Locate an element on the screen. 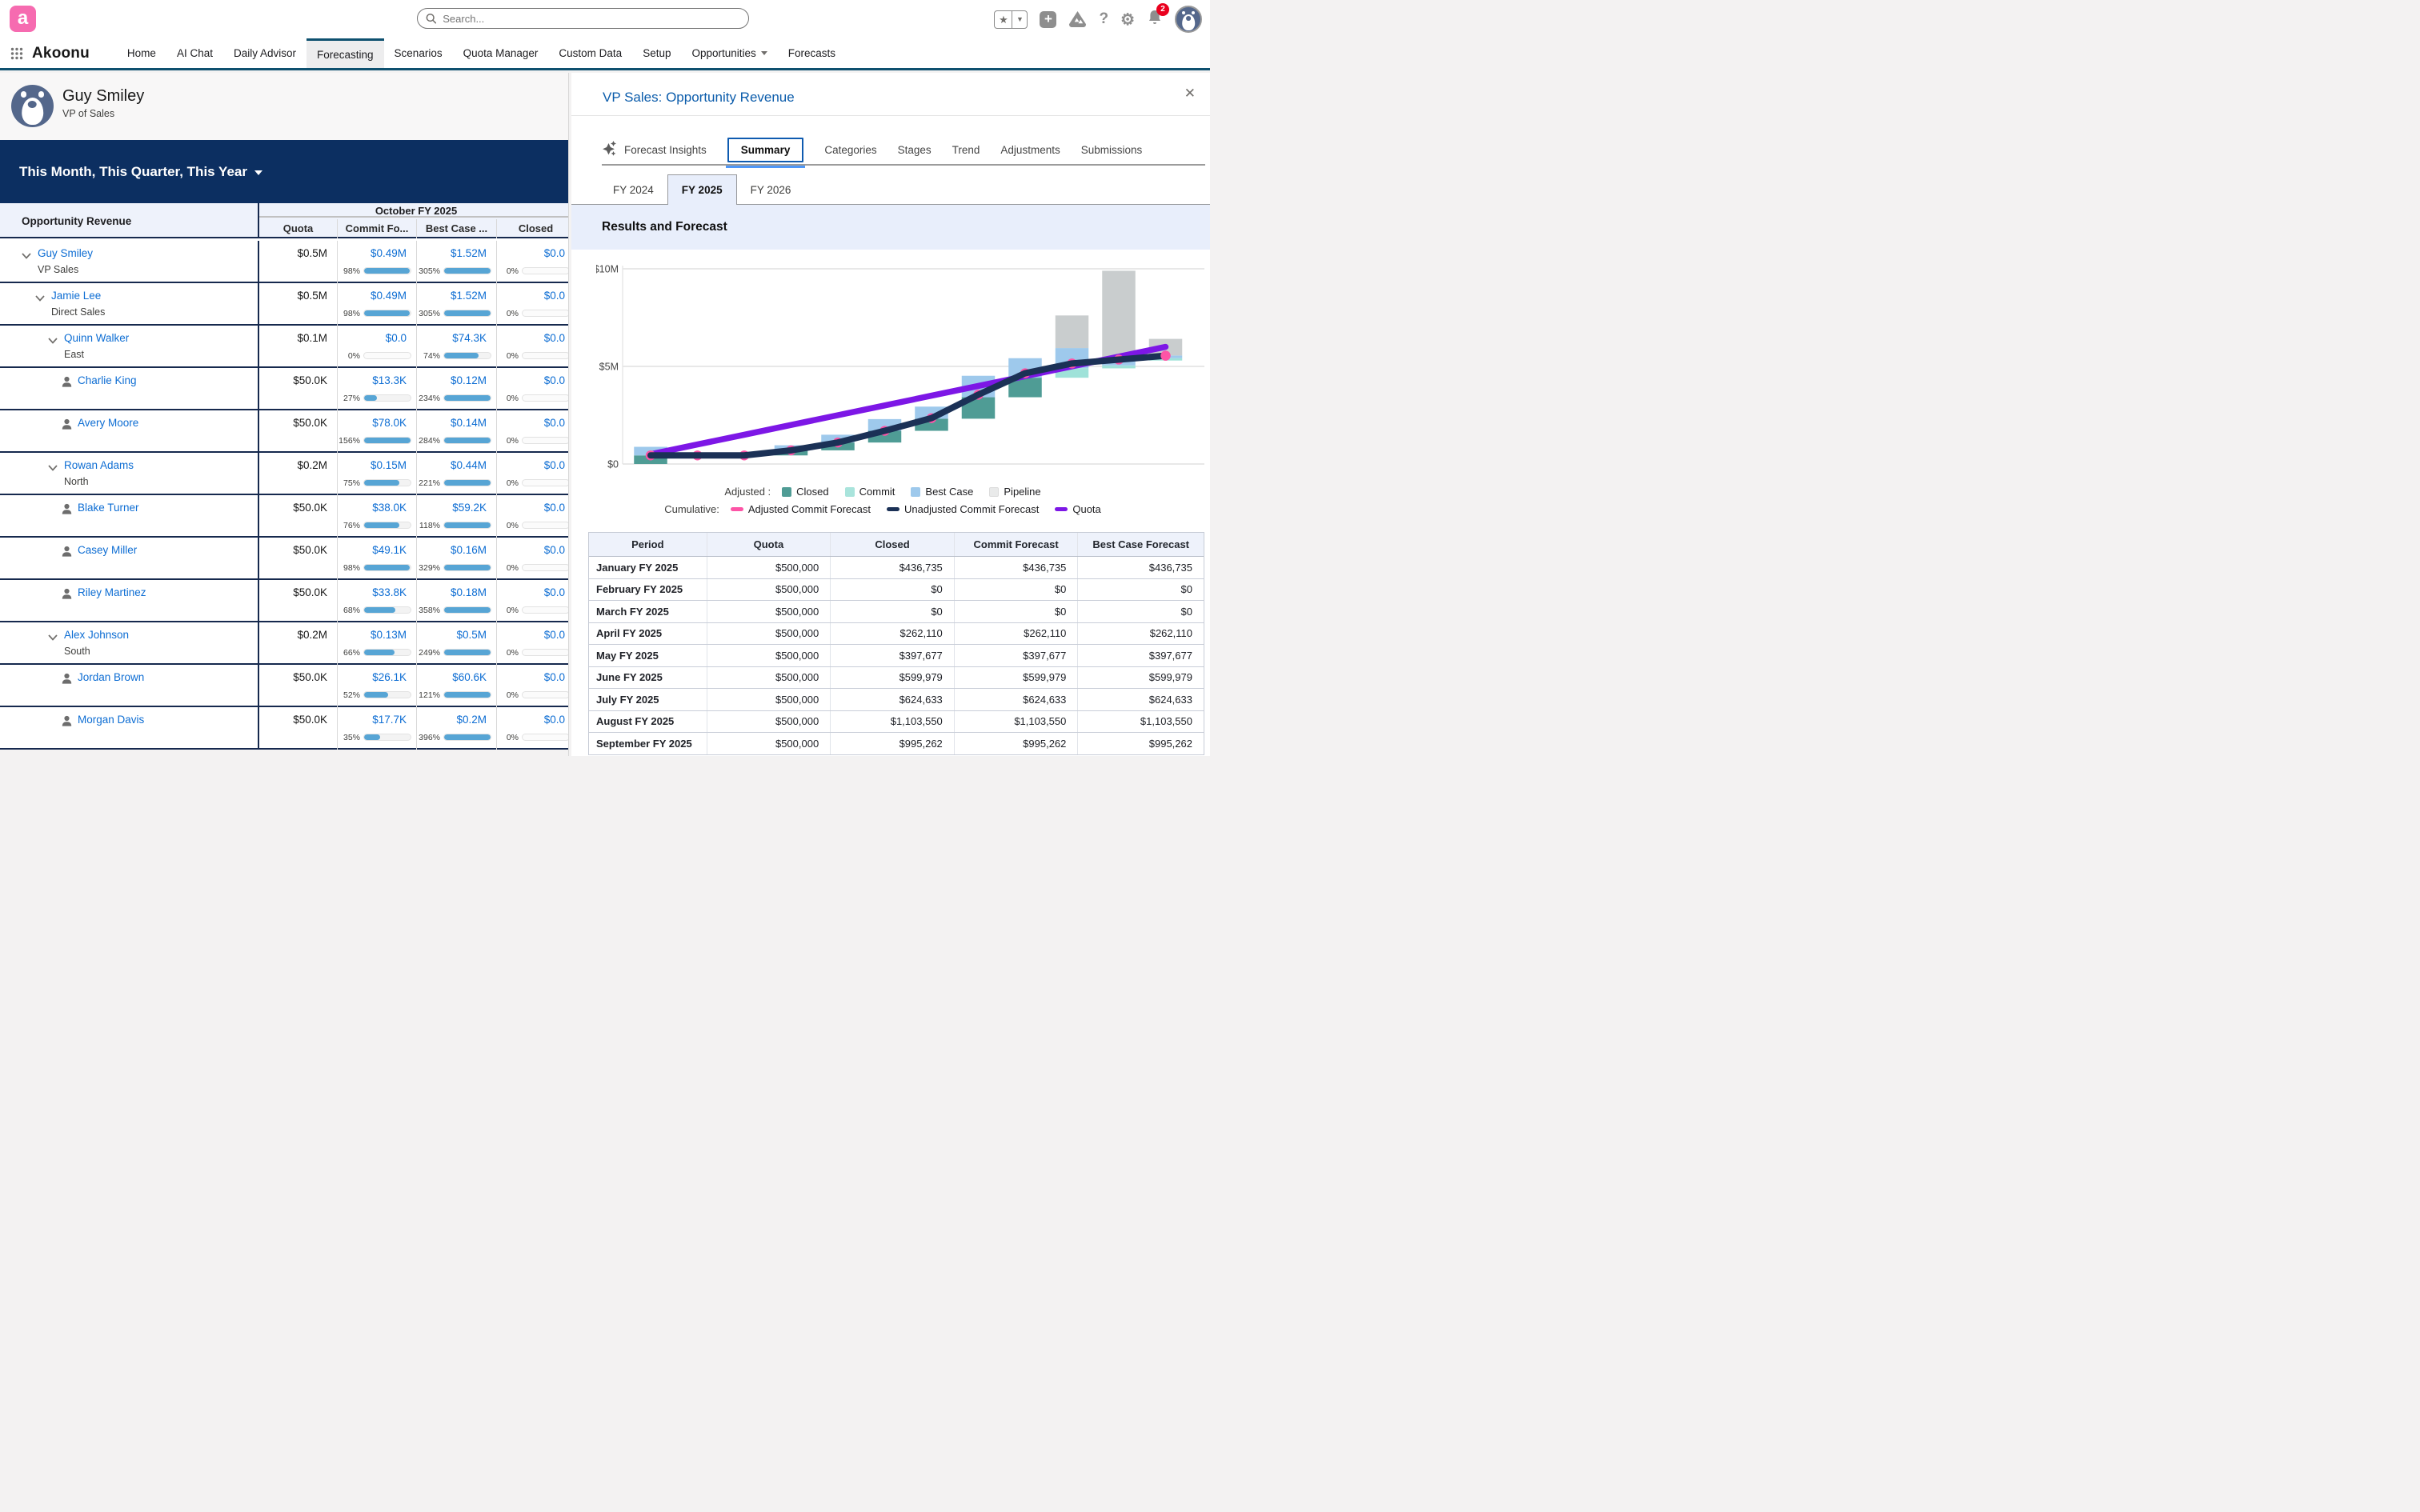 This screenshot has width=2420, height=1512. column-header-closed: Closed is located at coordinates (532, 228).